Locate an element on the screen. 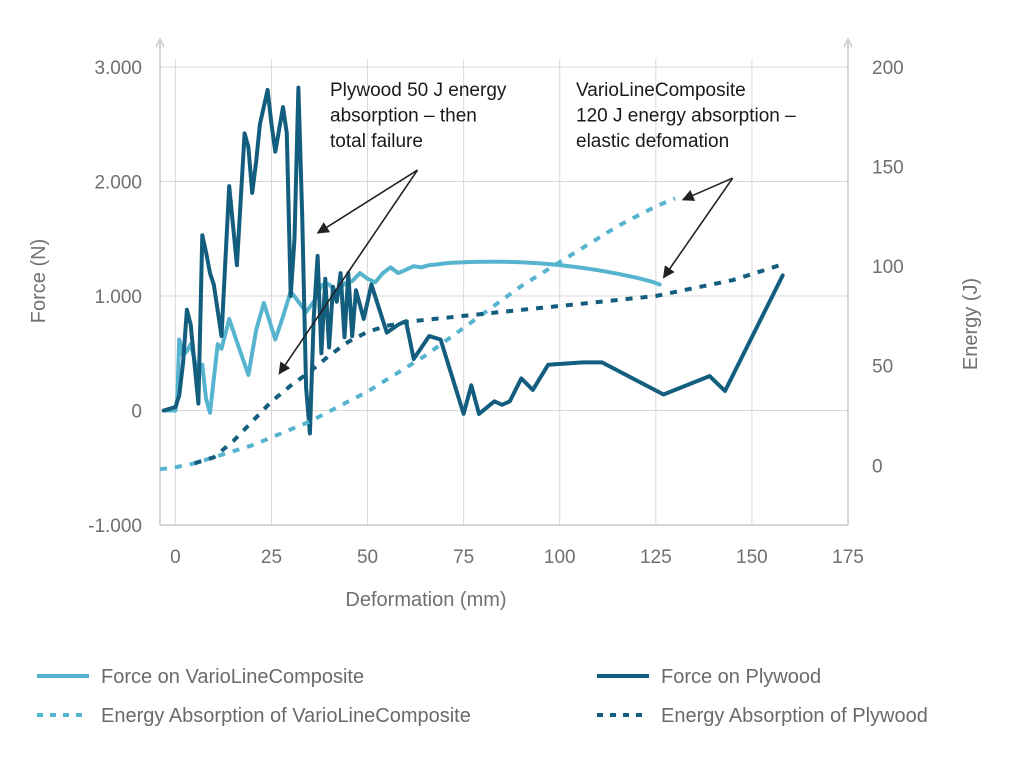 This screenshot has width=1024, height=763. x-tick-label: 175 is located at coordinates (848, 557).